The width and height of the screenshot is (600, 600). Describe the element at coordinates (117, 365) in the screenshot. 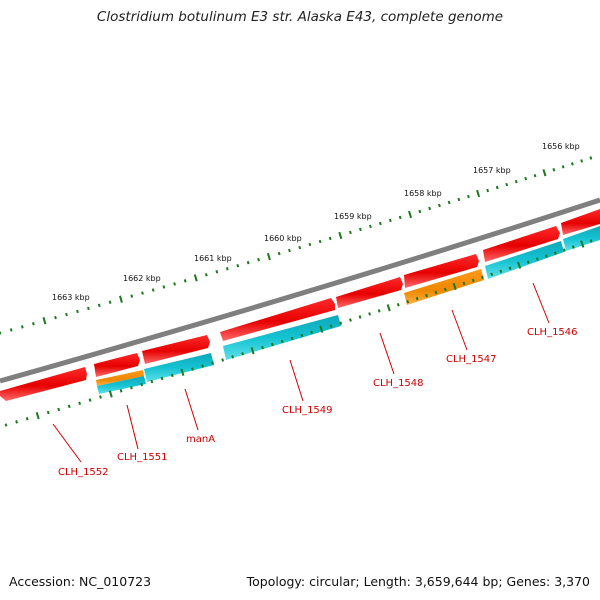

I see `gene-clh1551-arrow` at that location.